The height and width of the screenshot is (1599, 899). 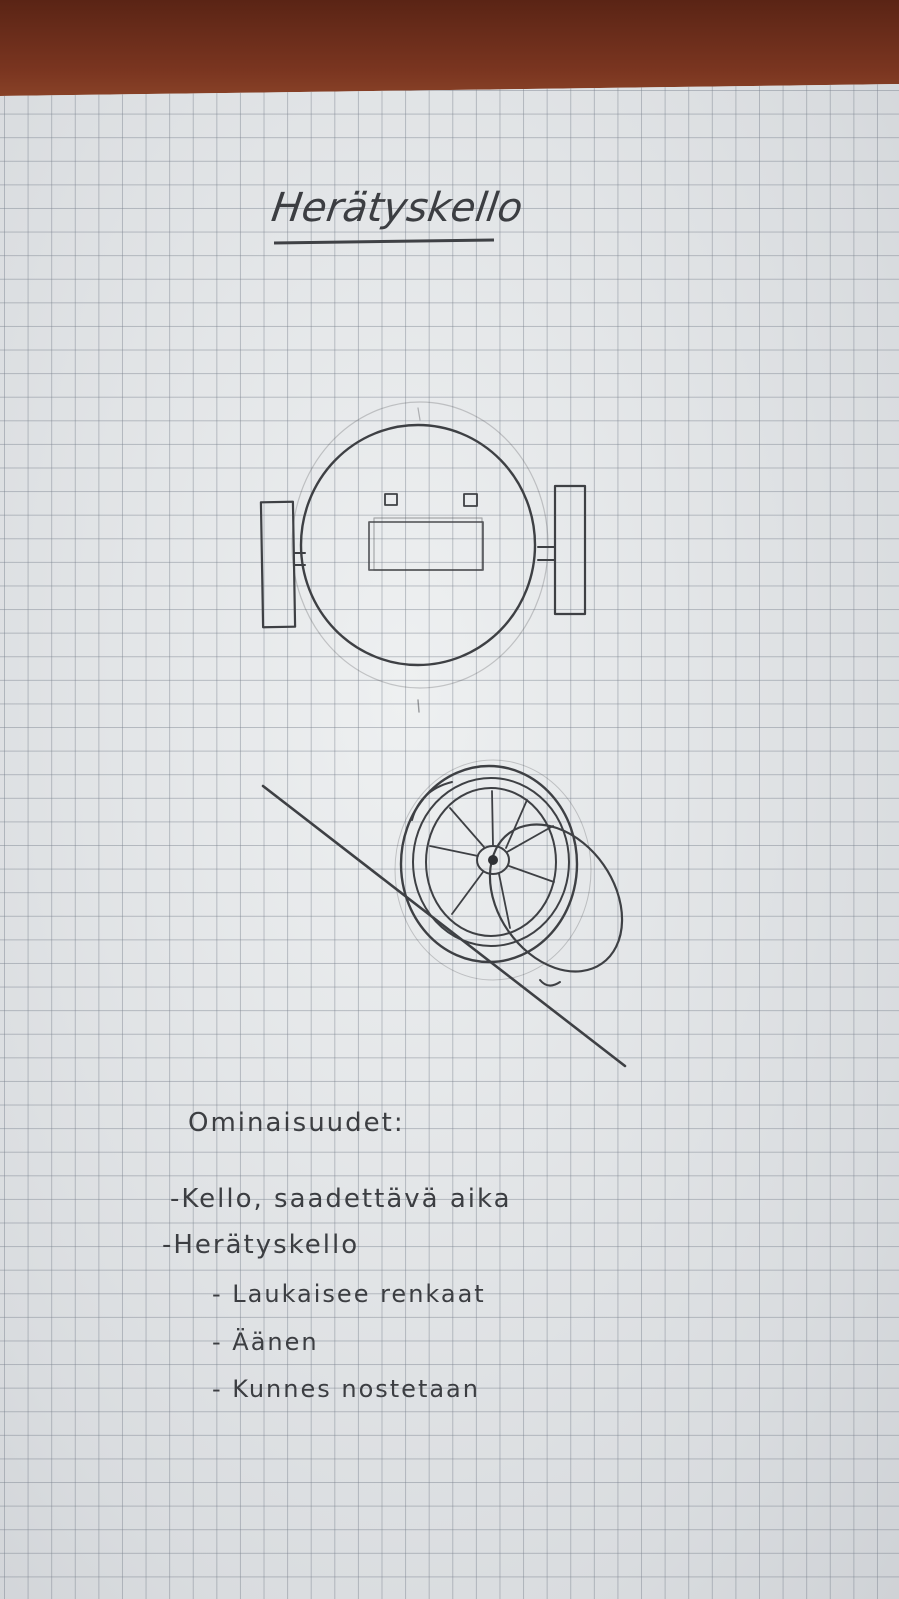 I want to click on robot-side-view-drawing, so click(x=444, y=913).